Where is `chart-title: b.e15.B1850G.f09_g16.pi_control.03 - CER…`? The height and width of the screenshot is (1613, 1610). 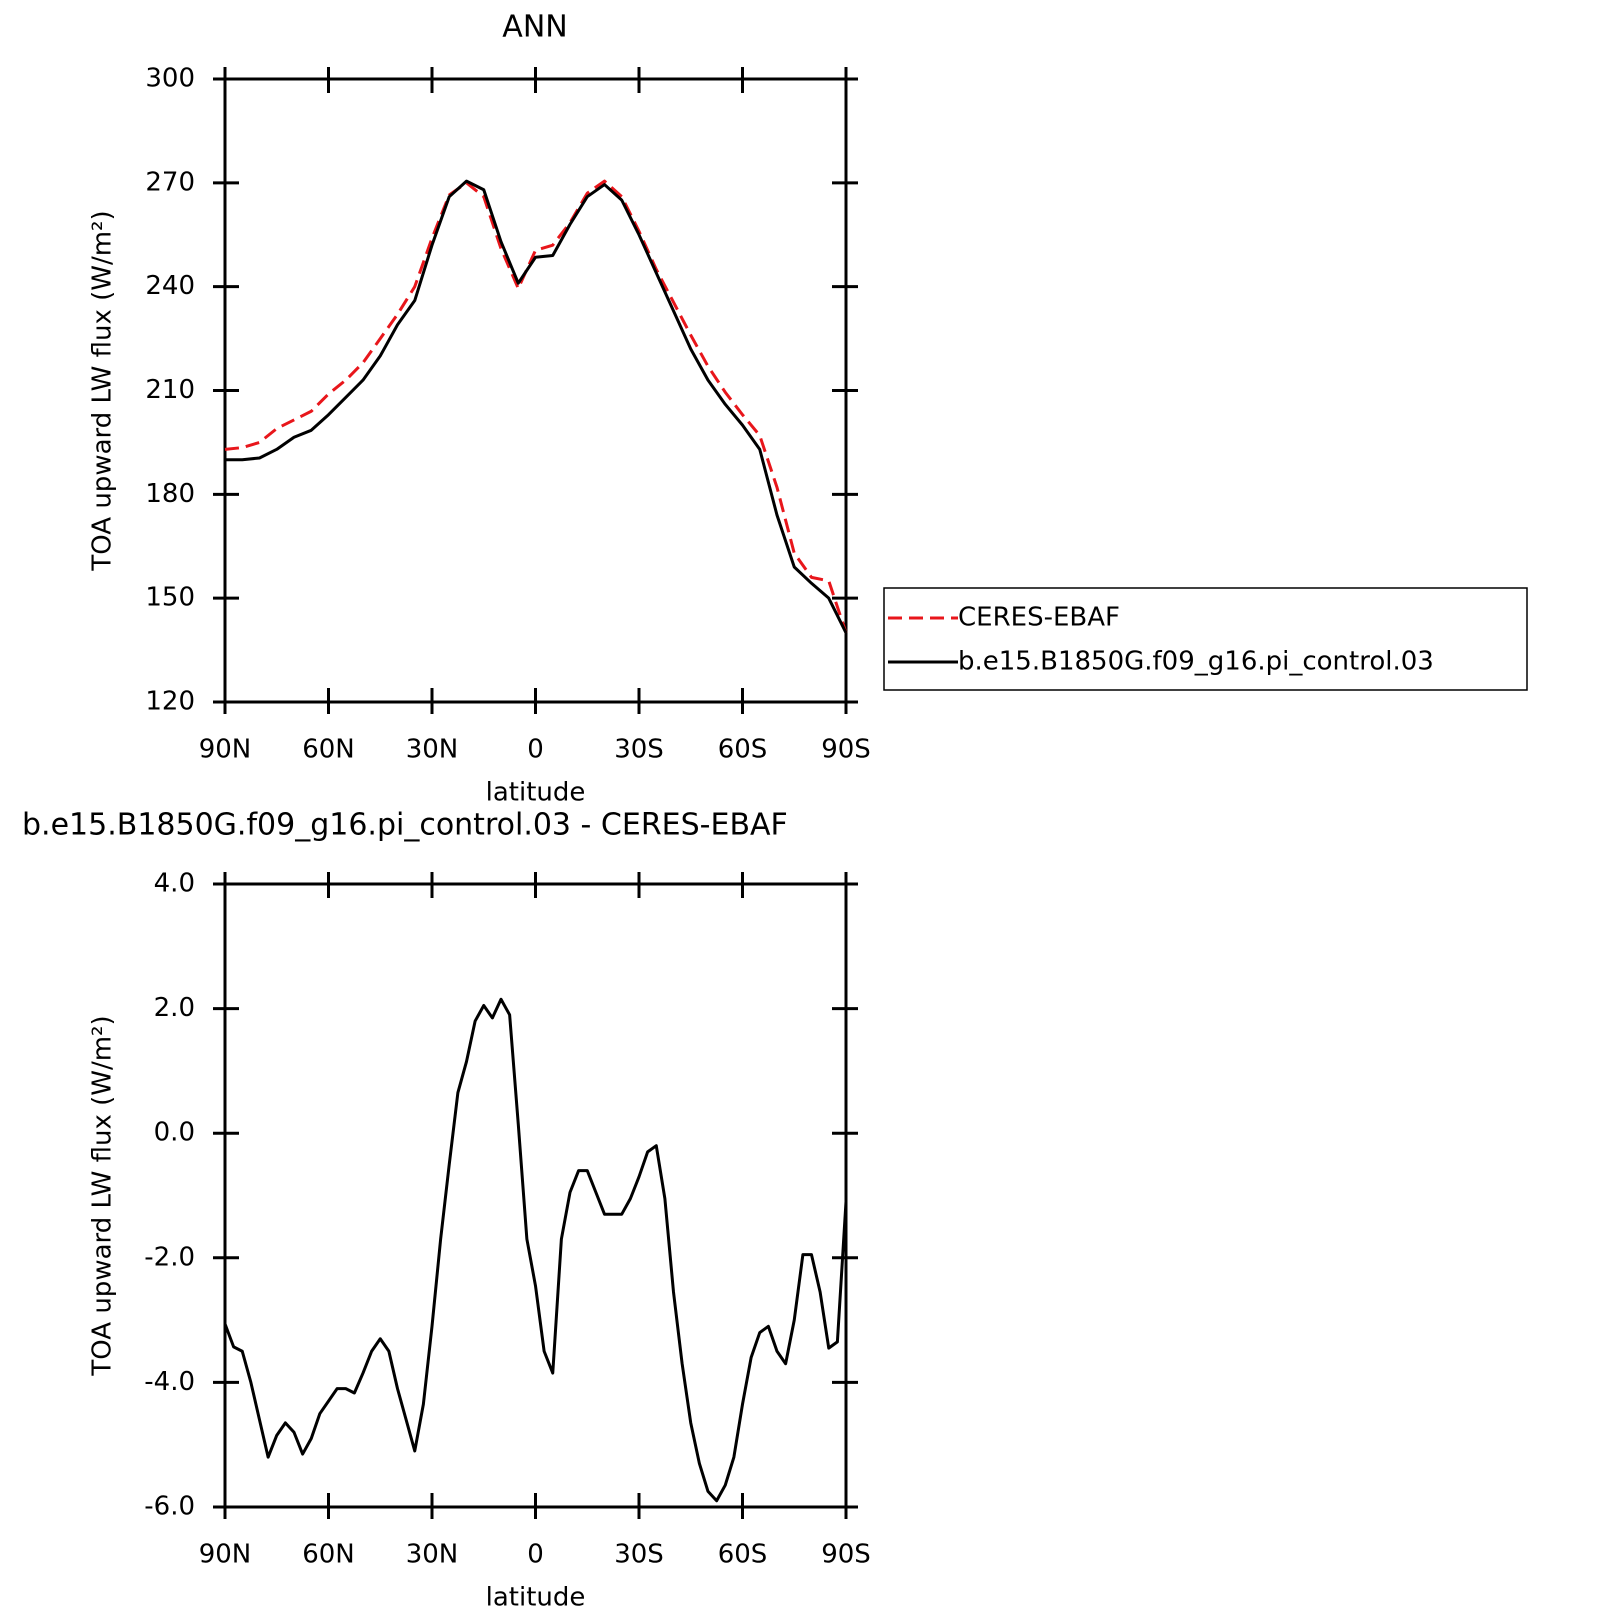 chart-title: b.e15.B1850G.f09_g16.pi_control.03 - CER… is located at coordinates (405, 825).